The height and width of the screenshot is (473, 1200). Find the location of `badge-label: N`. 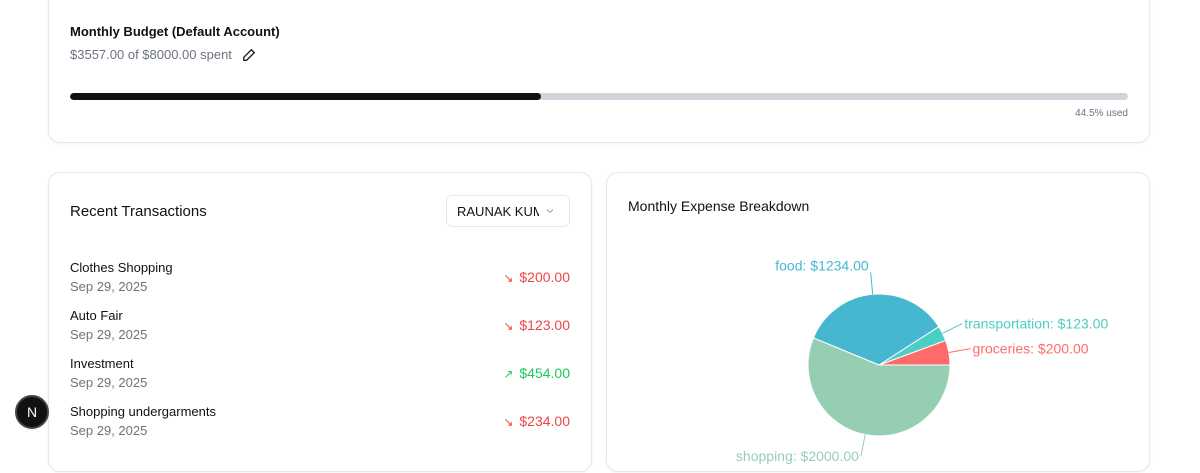

badge-label: N is located at coordinates (32, 412).